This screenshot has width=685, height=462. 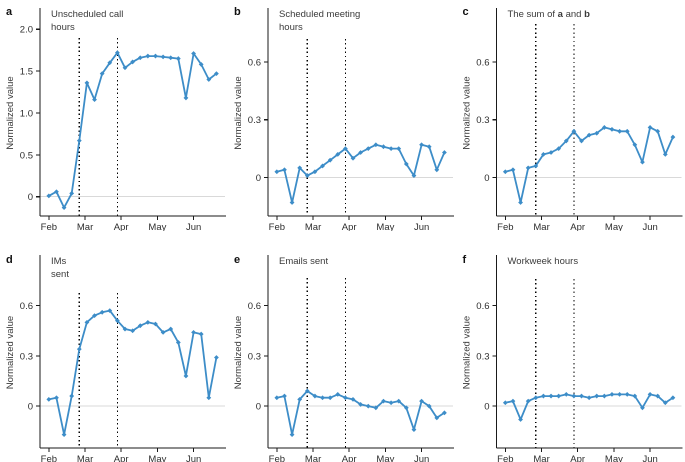 I want to click on panel-letter: b, so click(x=237, y=12).